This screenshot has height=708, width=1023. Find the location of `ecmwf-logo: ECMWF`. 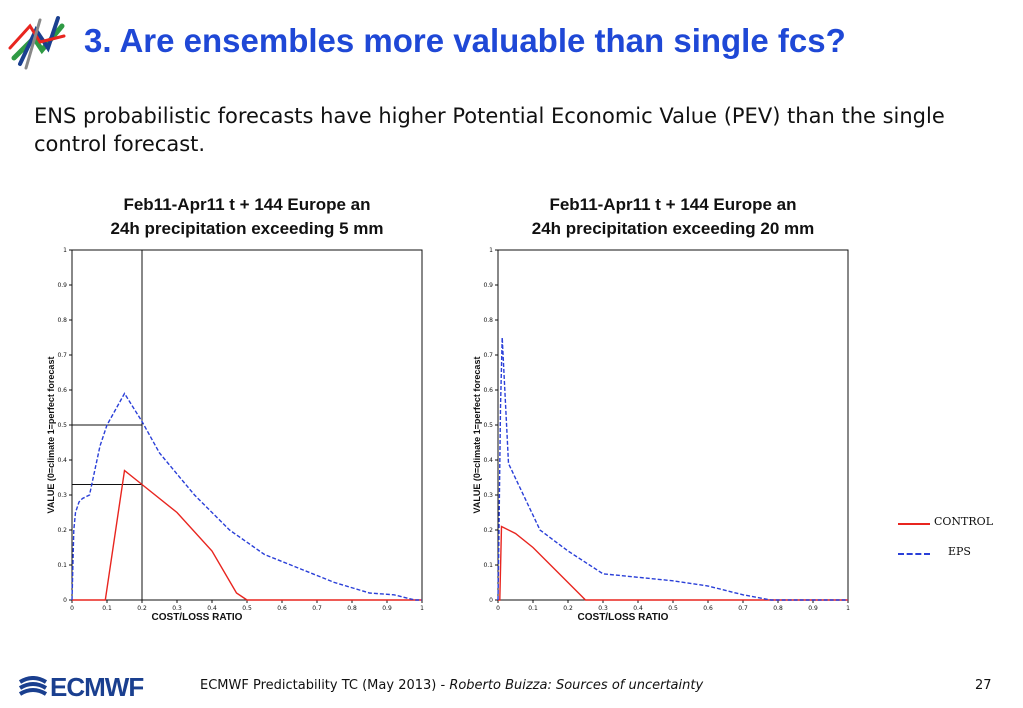

ecmwf-logo: ECMWF is located at coordinates (83, 687).